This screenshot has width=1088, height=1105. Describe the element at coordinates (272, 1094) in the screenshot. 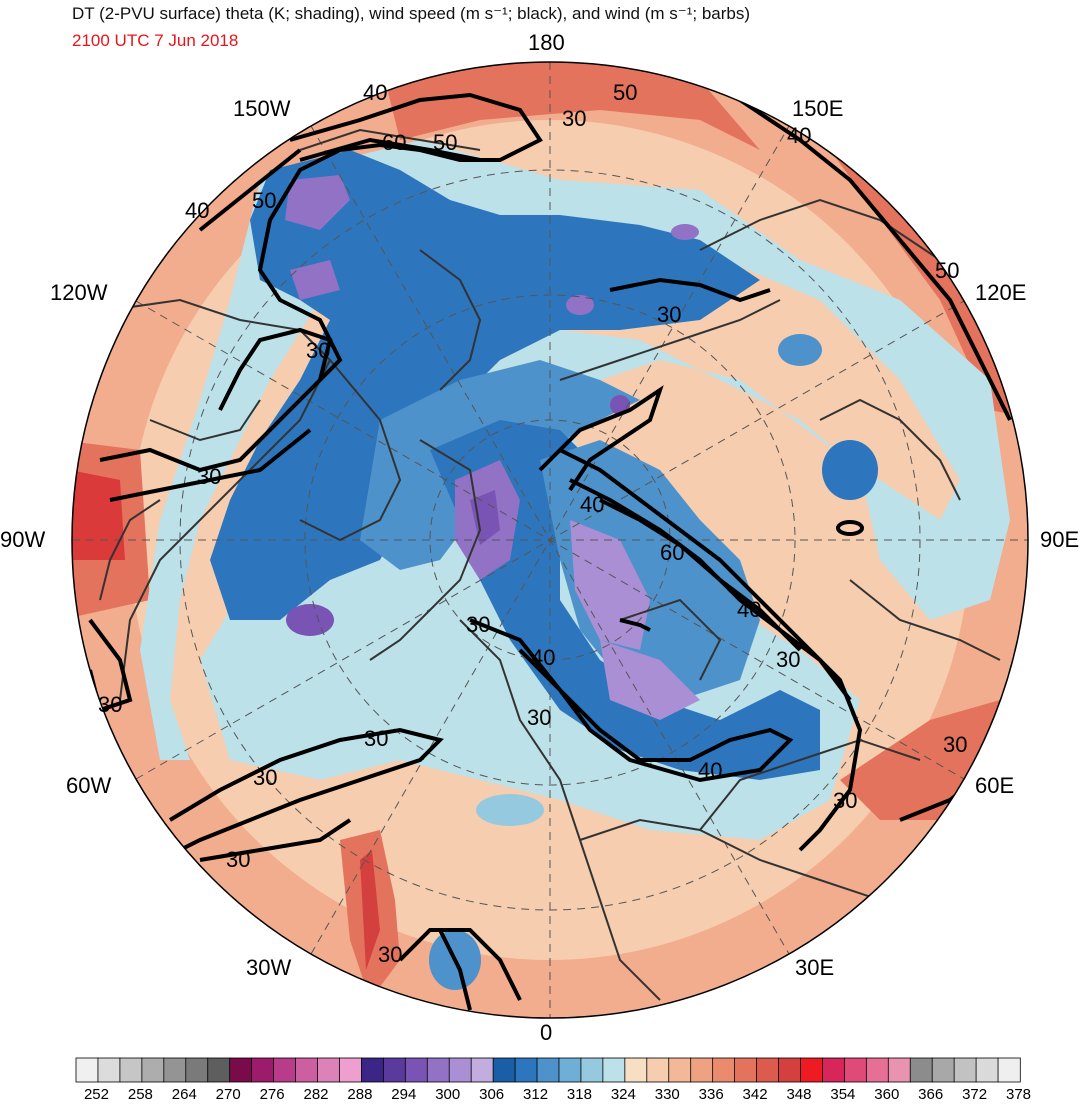

I see `colorbar-tick-label: 276` at that location.